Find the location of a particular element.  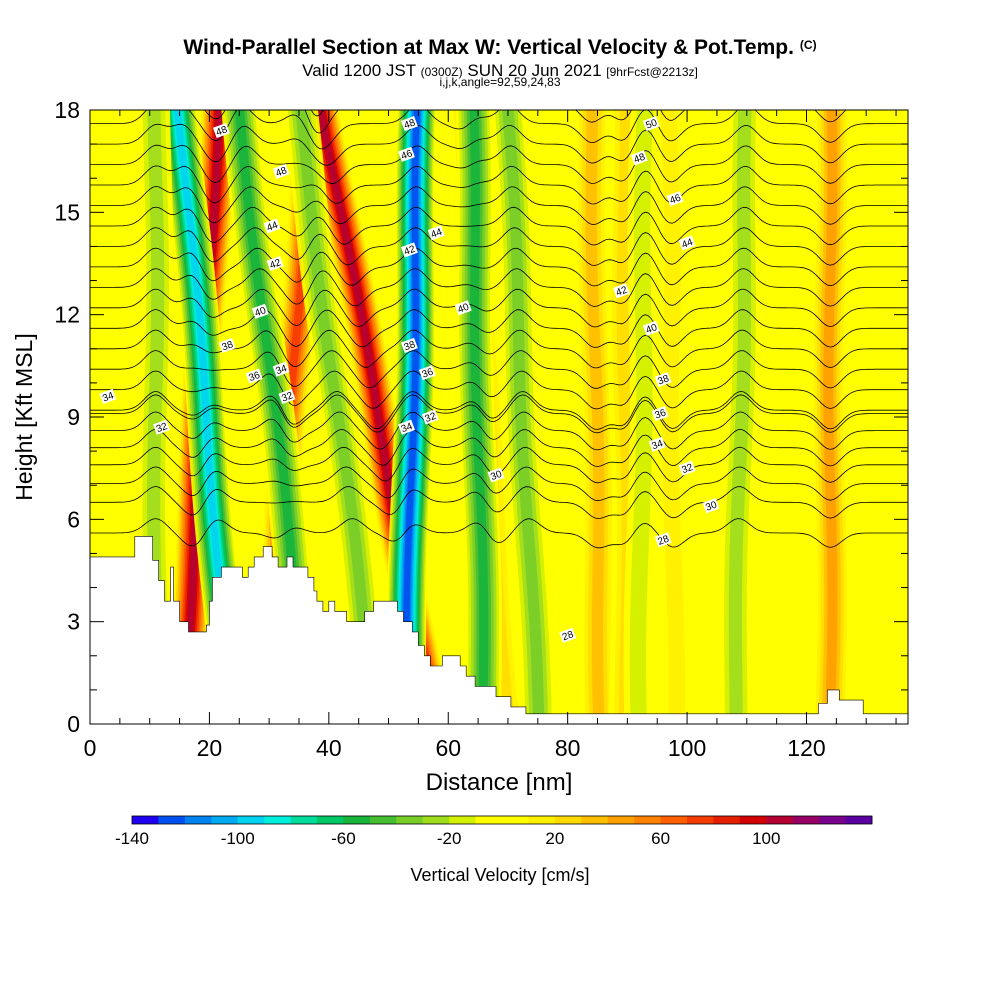

x-tick-label: 100 is located at coordinates (687, 748).